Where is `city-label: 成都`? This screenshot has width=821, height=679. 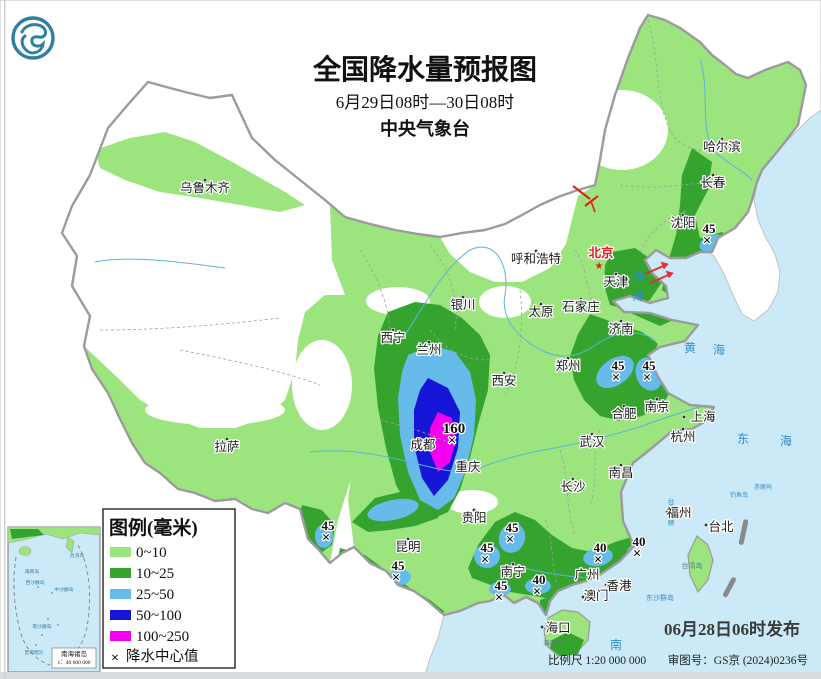 city-label: 成都 is located at coordinates (423, 445).